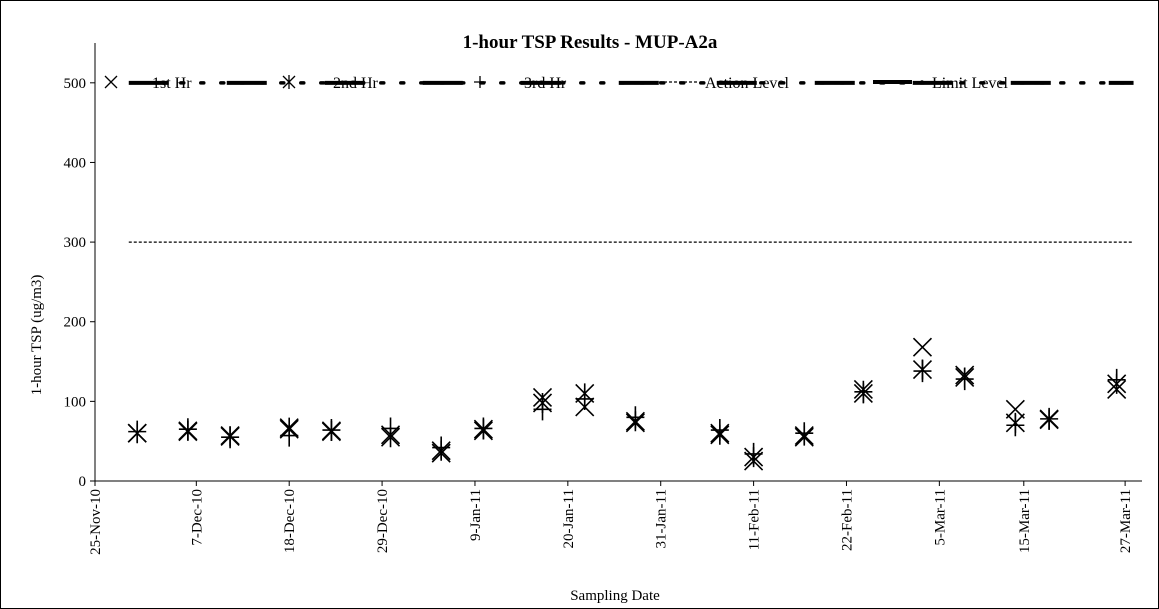 This screenshot has width=1159, height=609. I want to click on legend-label-limit-level: Limit Level, so click(970, 83).